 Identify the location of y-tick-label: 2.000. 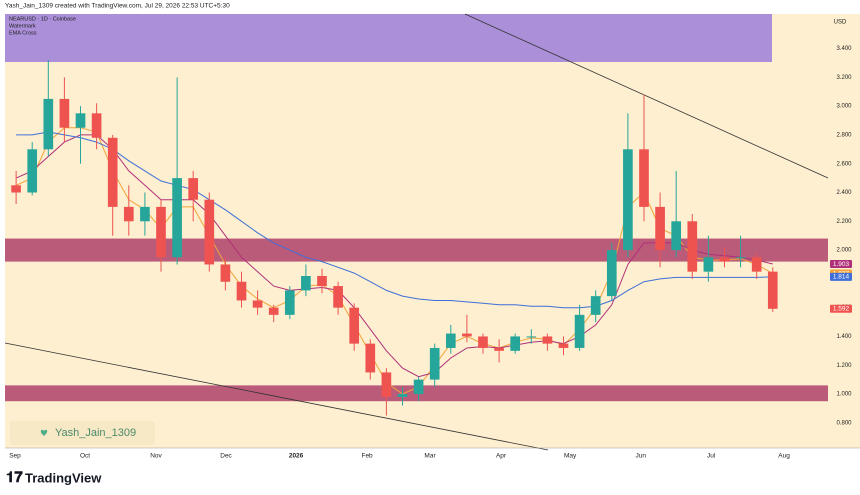
(844, 251).